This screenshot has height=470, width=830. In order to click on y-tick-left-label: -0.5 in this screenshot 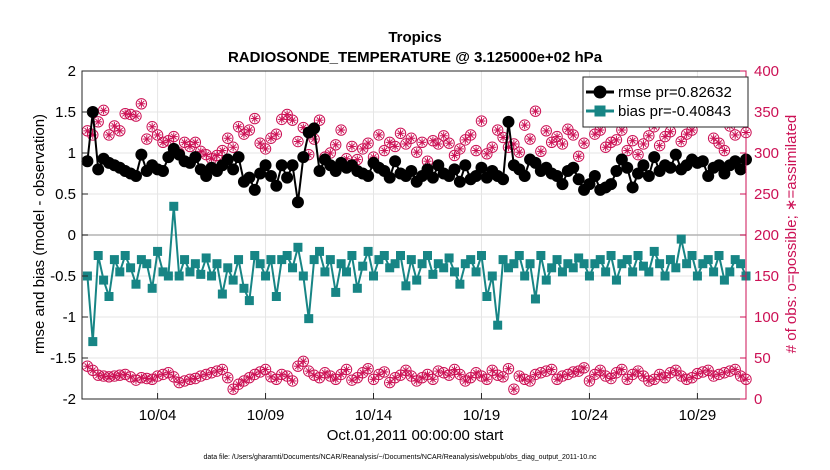, I will do `click(63, 276)`.